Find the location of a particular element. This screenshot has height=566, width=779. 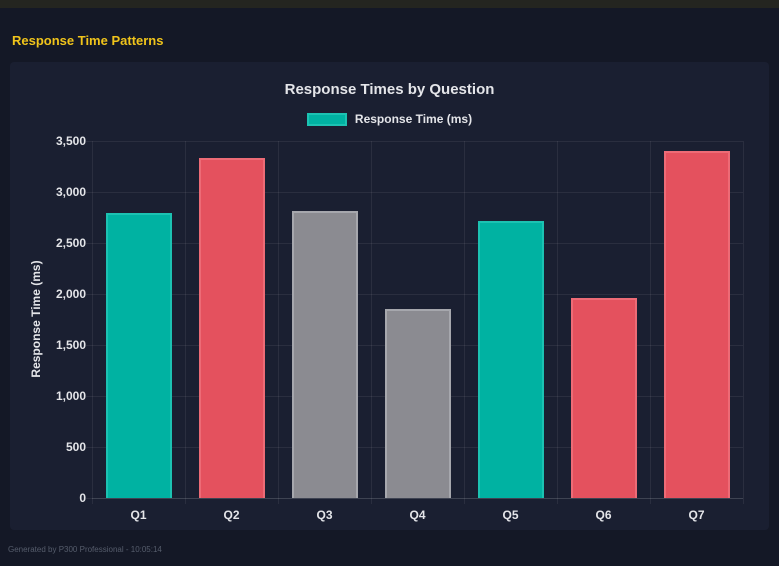

legend-label: Response Time (ms) is located at coordinates (413, 119).